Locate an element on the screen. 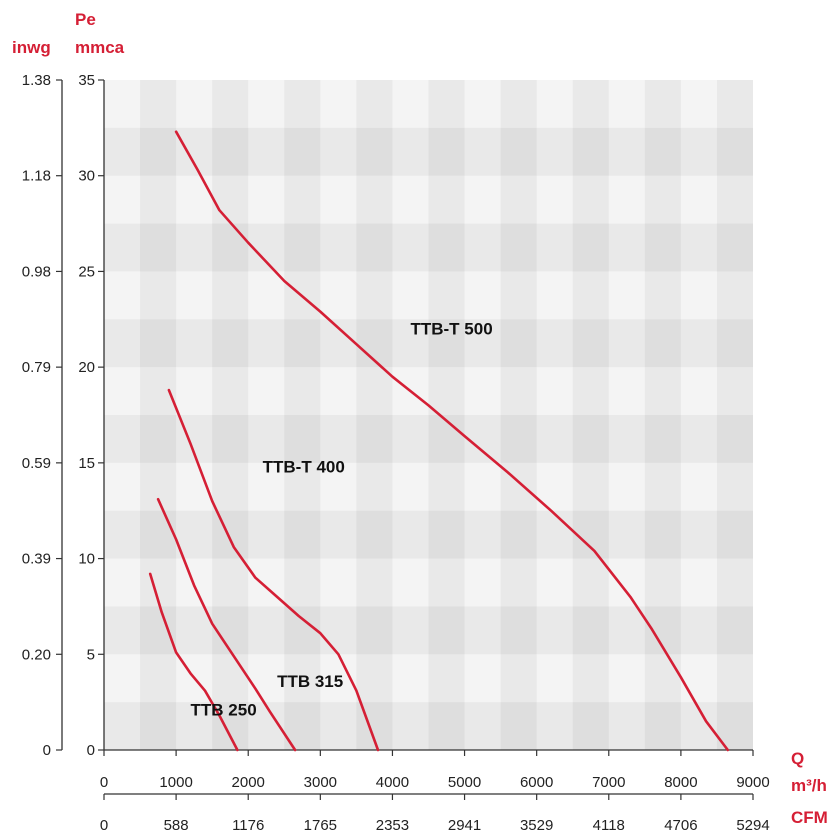 This screenshot has width=831, height=833. x-tick-label-cfm: 5294 is located at coordinates (752, 825).